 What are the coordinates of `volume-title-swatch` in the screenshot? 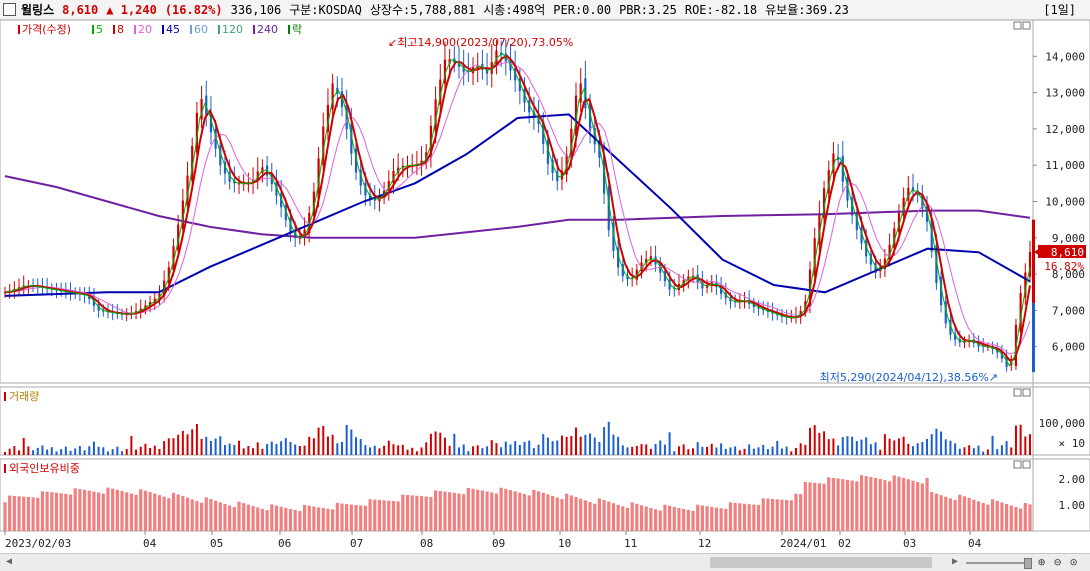 It's located at (5, 396).